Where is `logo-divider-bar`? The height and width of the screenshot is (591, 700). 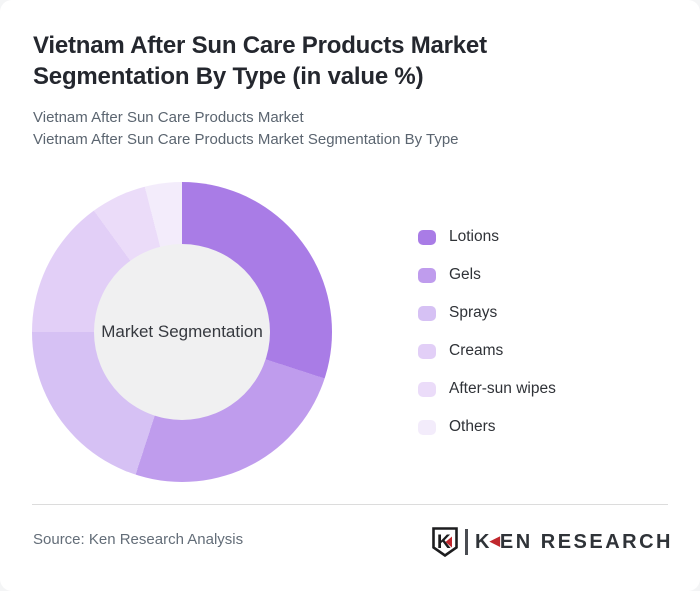 logo-divider-bar is located at coordinates (466, 542).